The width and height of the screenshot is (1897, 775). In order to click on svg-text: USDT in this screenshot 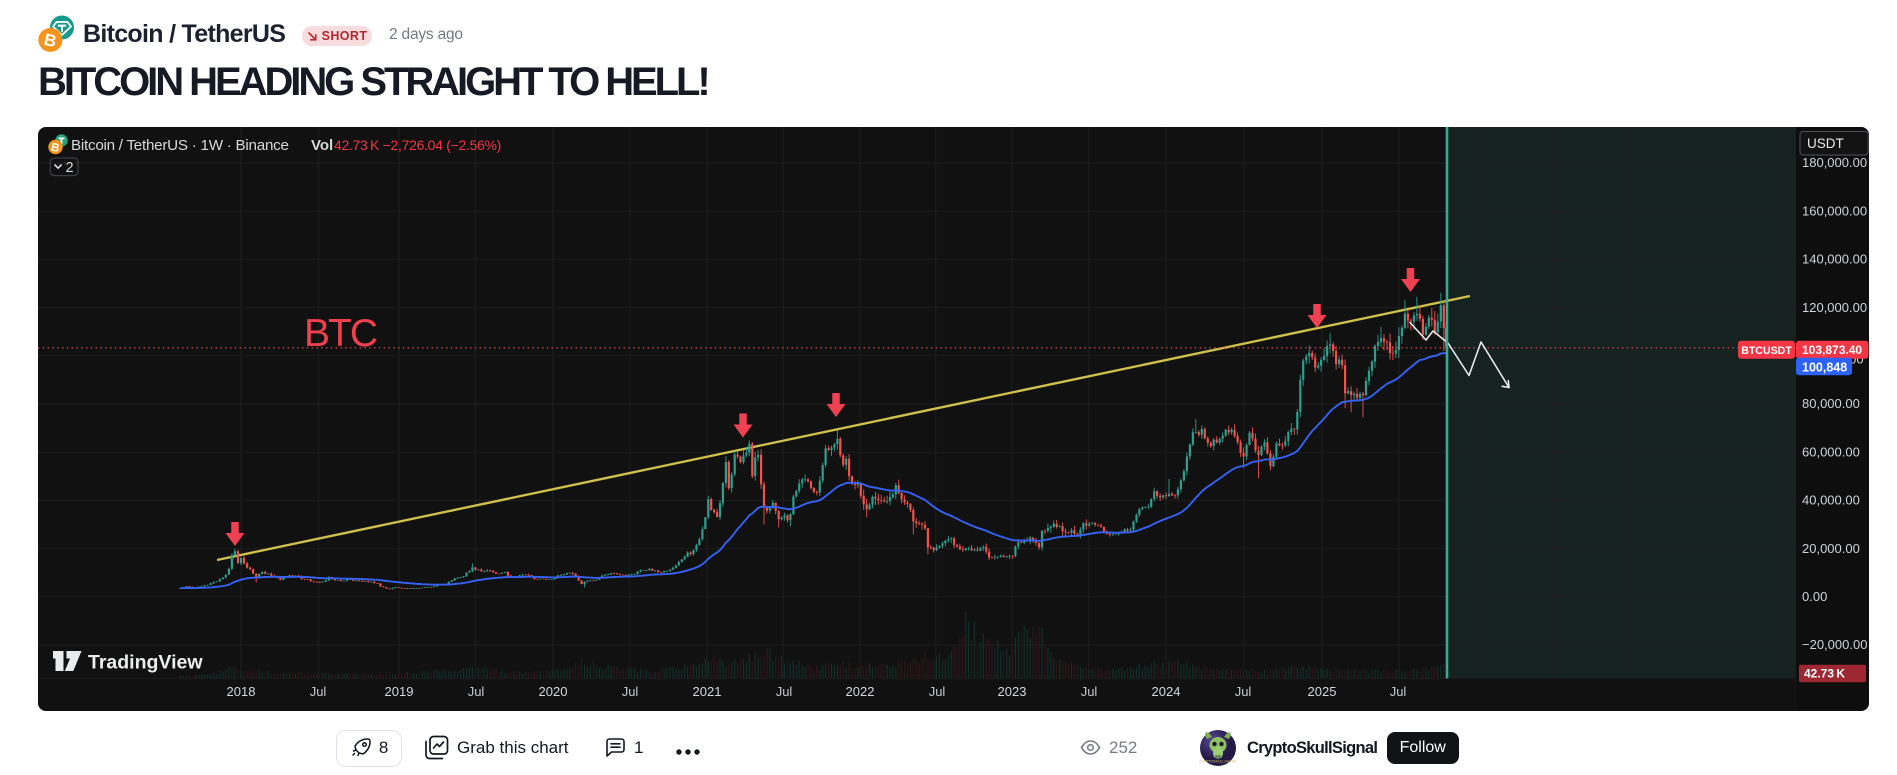, I will do `click(1825, 143)`.